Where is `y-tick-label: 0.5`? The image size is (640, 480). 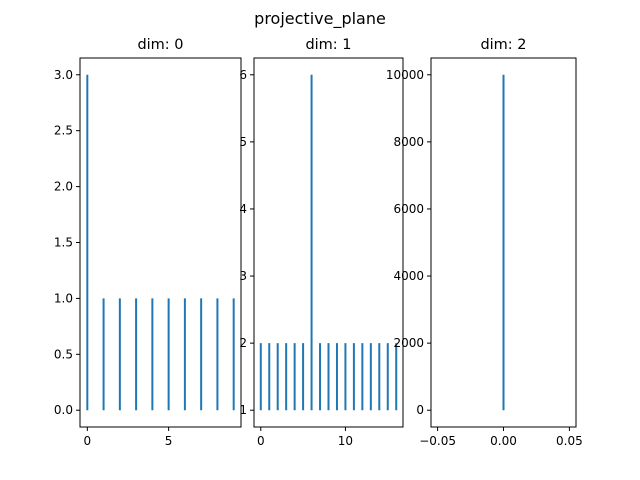
y-tick-label: 0.5 is located at coordinates (63, 354).